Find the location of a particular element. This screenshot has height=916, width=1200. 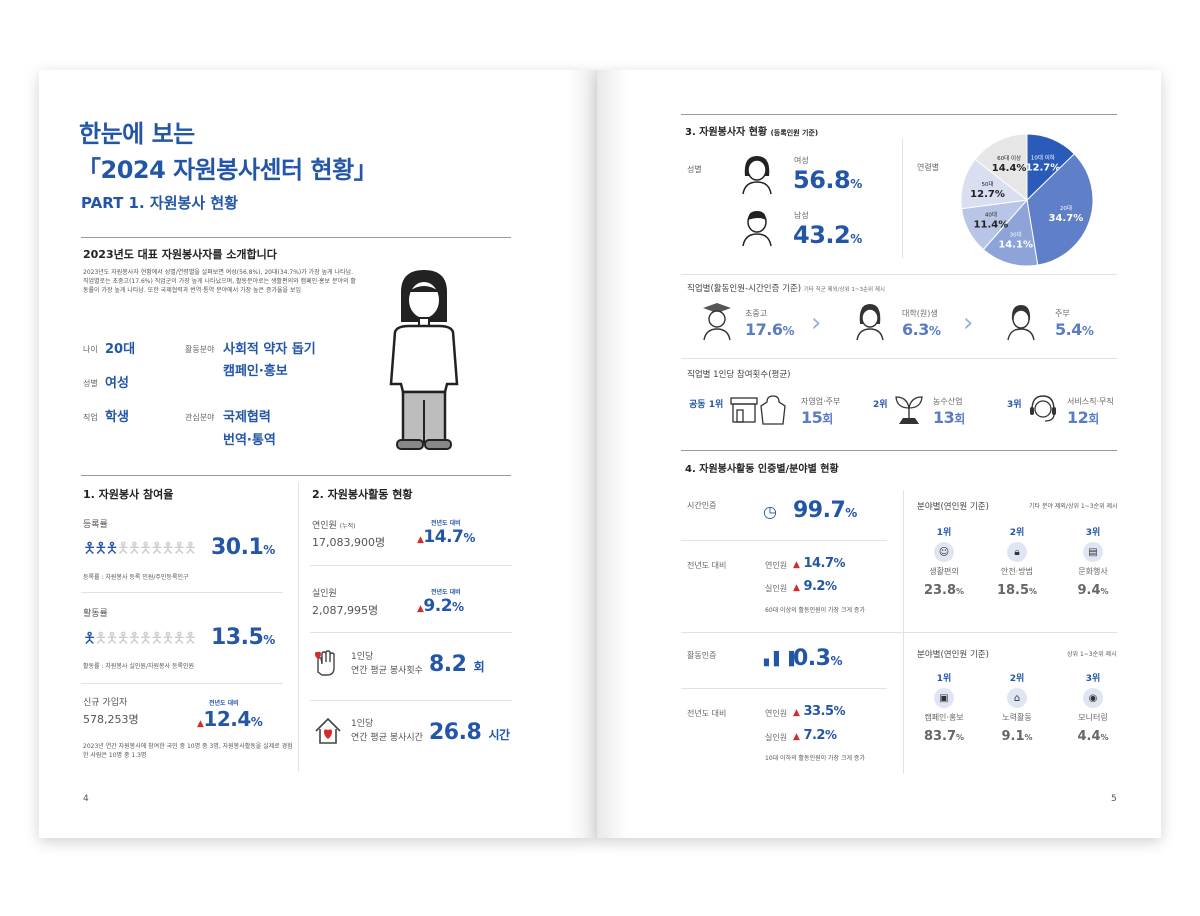

total-value: 17,083,900명 is located at coordinates (349, 542).